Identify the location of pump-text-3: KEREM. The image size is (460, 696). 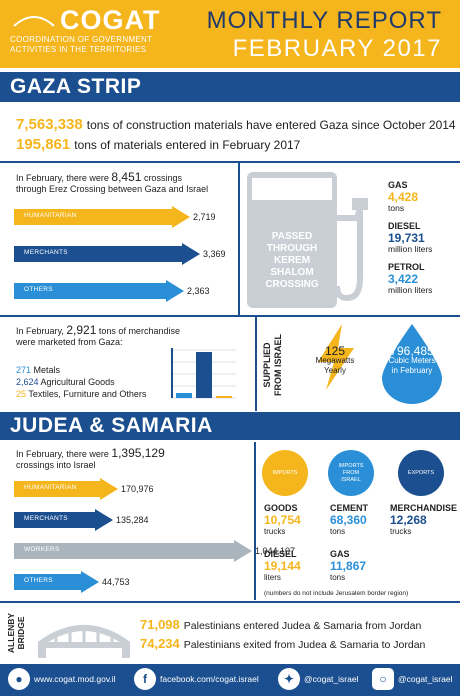
(292, 260).